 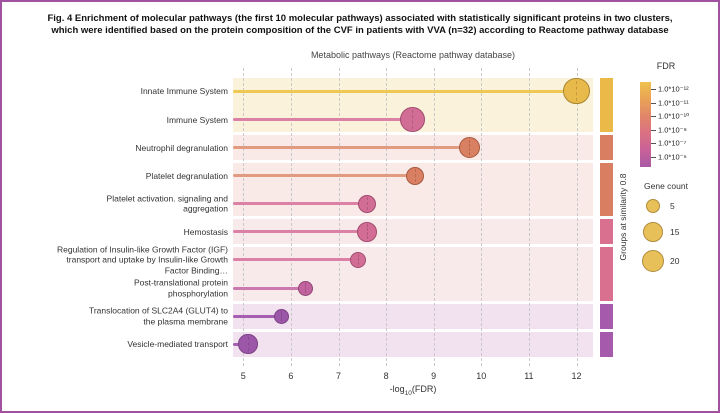 I want to click on x-axis-label-subscript: 10, so click(x=408, y=393).